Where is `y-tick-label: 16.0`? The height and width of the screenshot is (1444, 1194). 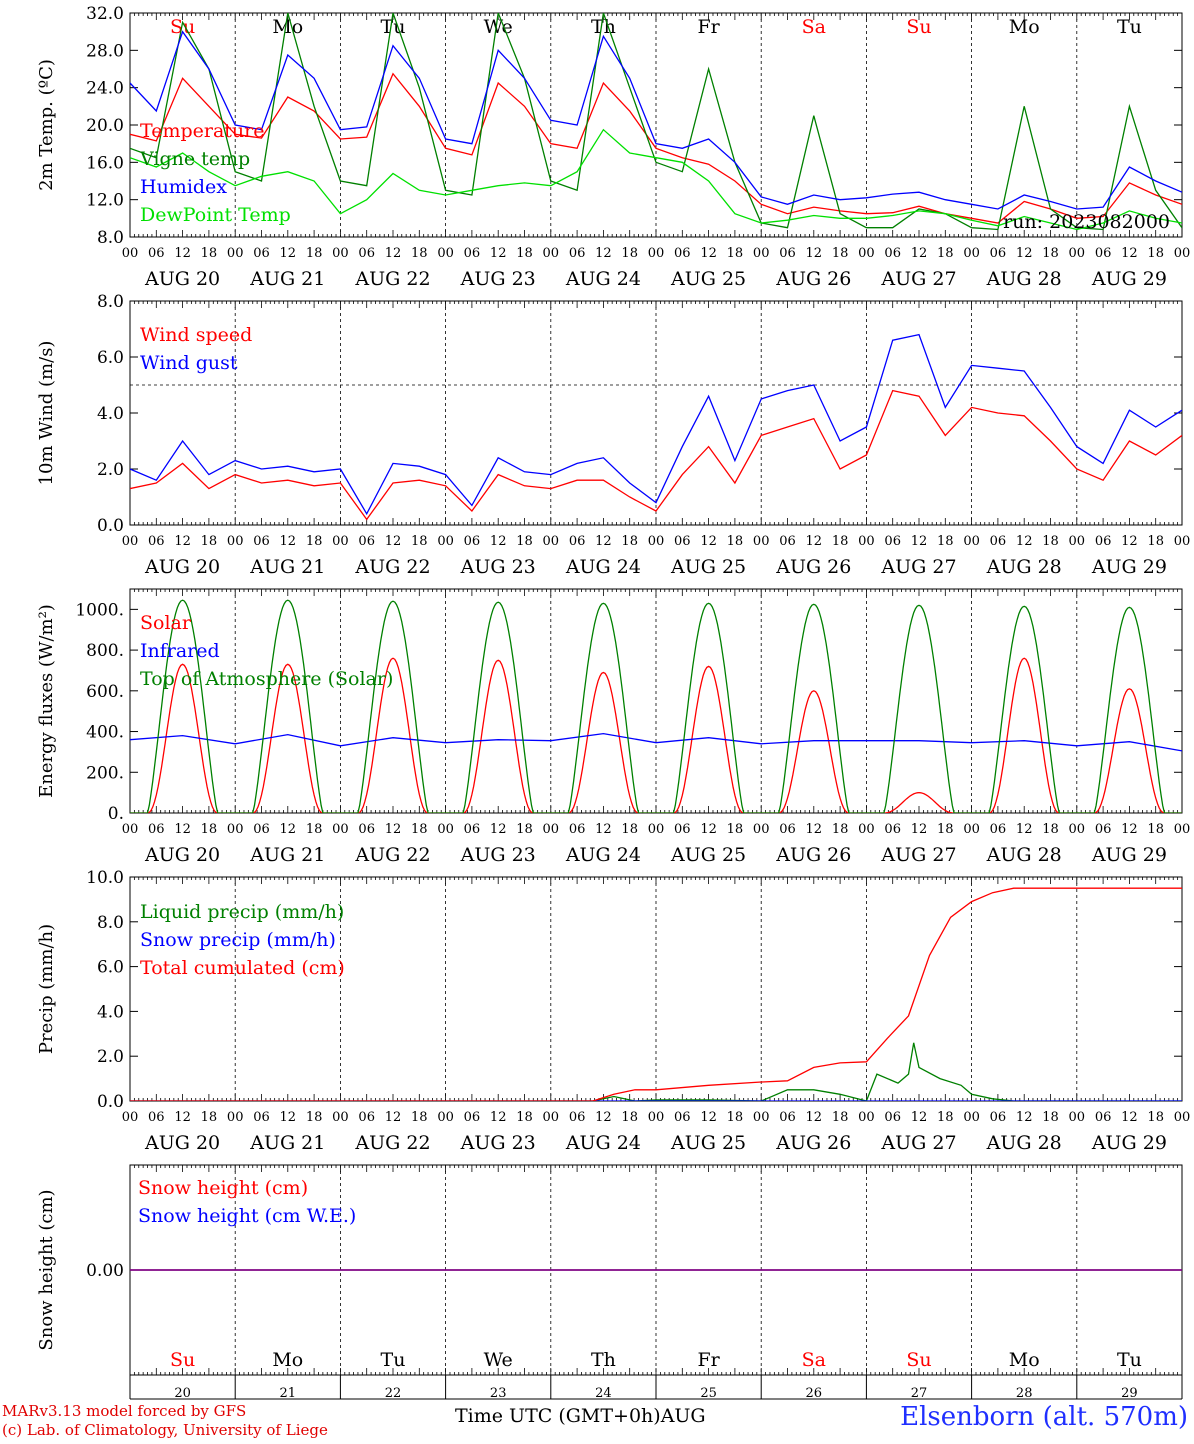
y-tick-label: 16.0 is located at coordinates (105, 163).